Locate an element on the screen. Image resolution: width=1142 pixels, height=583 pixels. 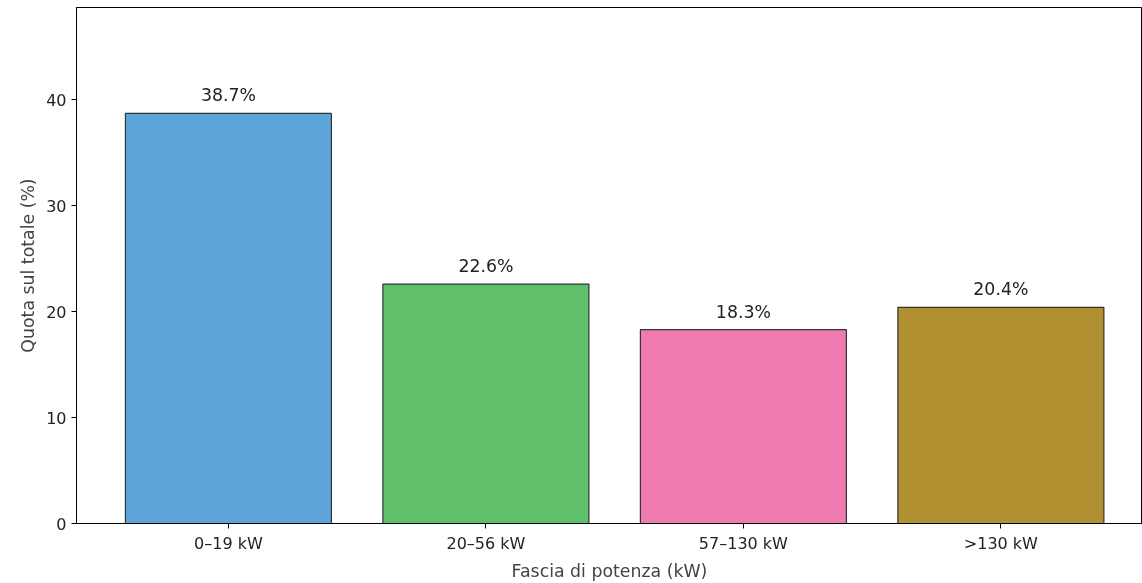
x-tick-label: 20–56 kW is located at coordinates (486, 543).